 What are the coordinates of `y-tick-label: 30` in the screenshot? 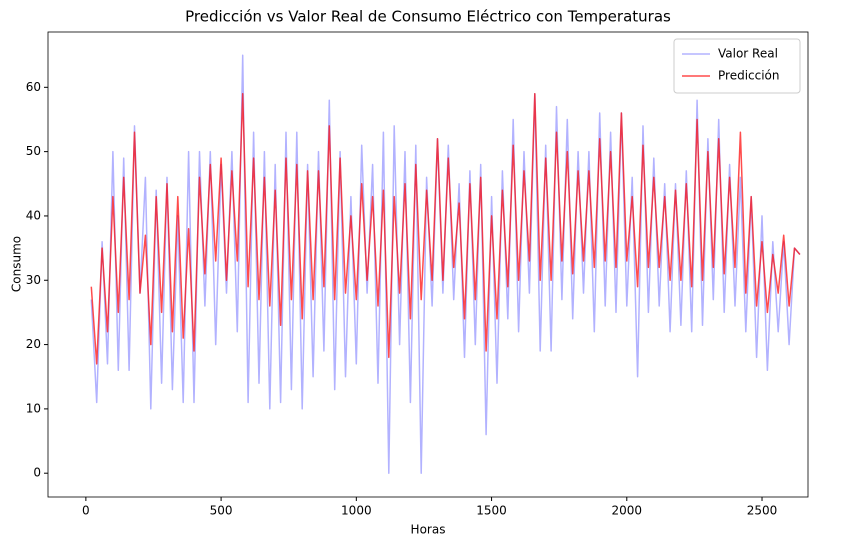 It's located at (33, 280).